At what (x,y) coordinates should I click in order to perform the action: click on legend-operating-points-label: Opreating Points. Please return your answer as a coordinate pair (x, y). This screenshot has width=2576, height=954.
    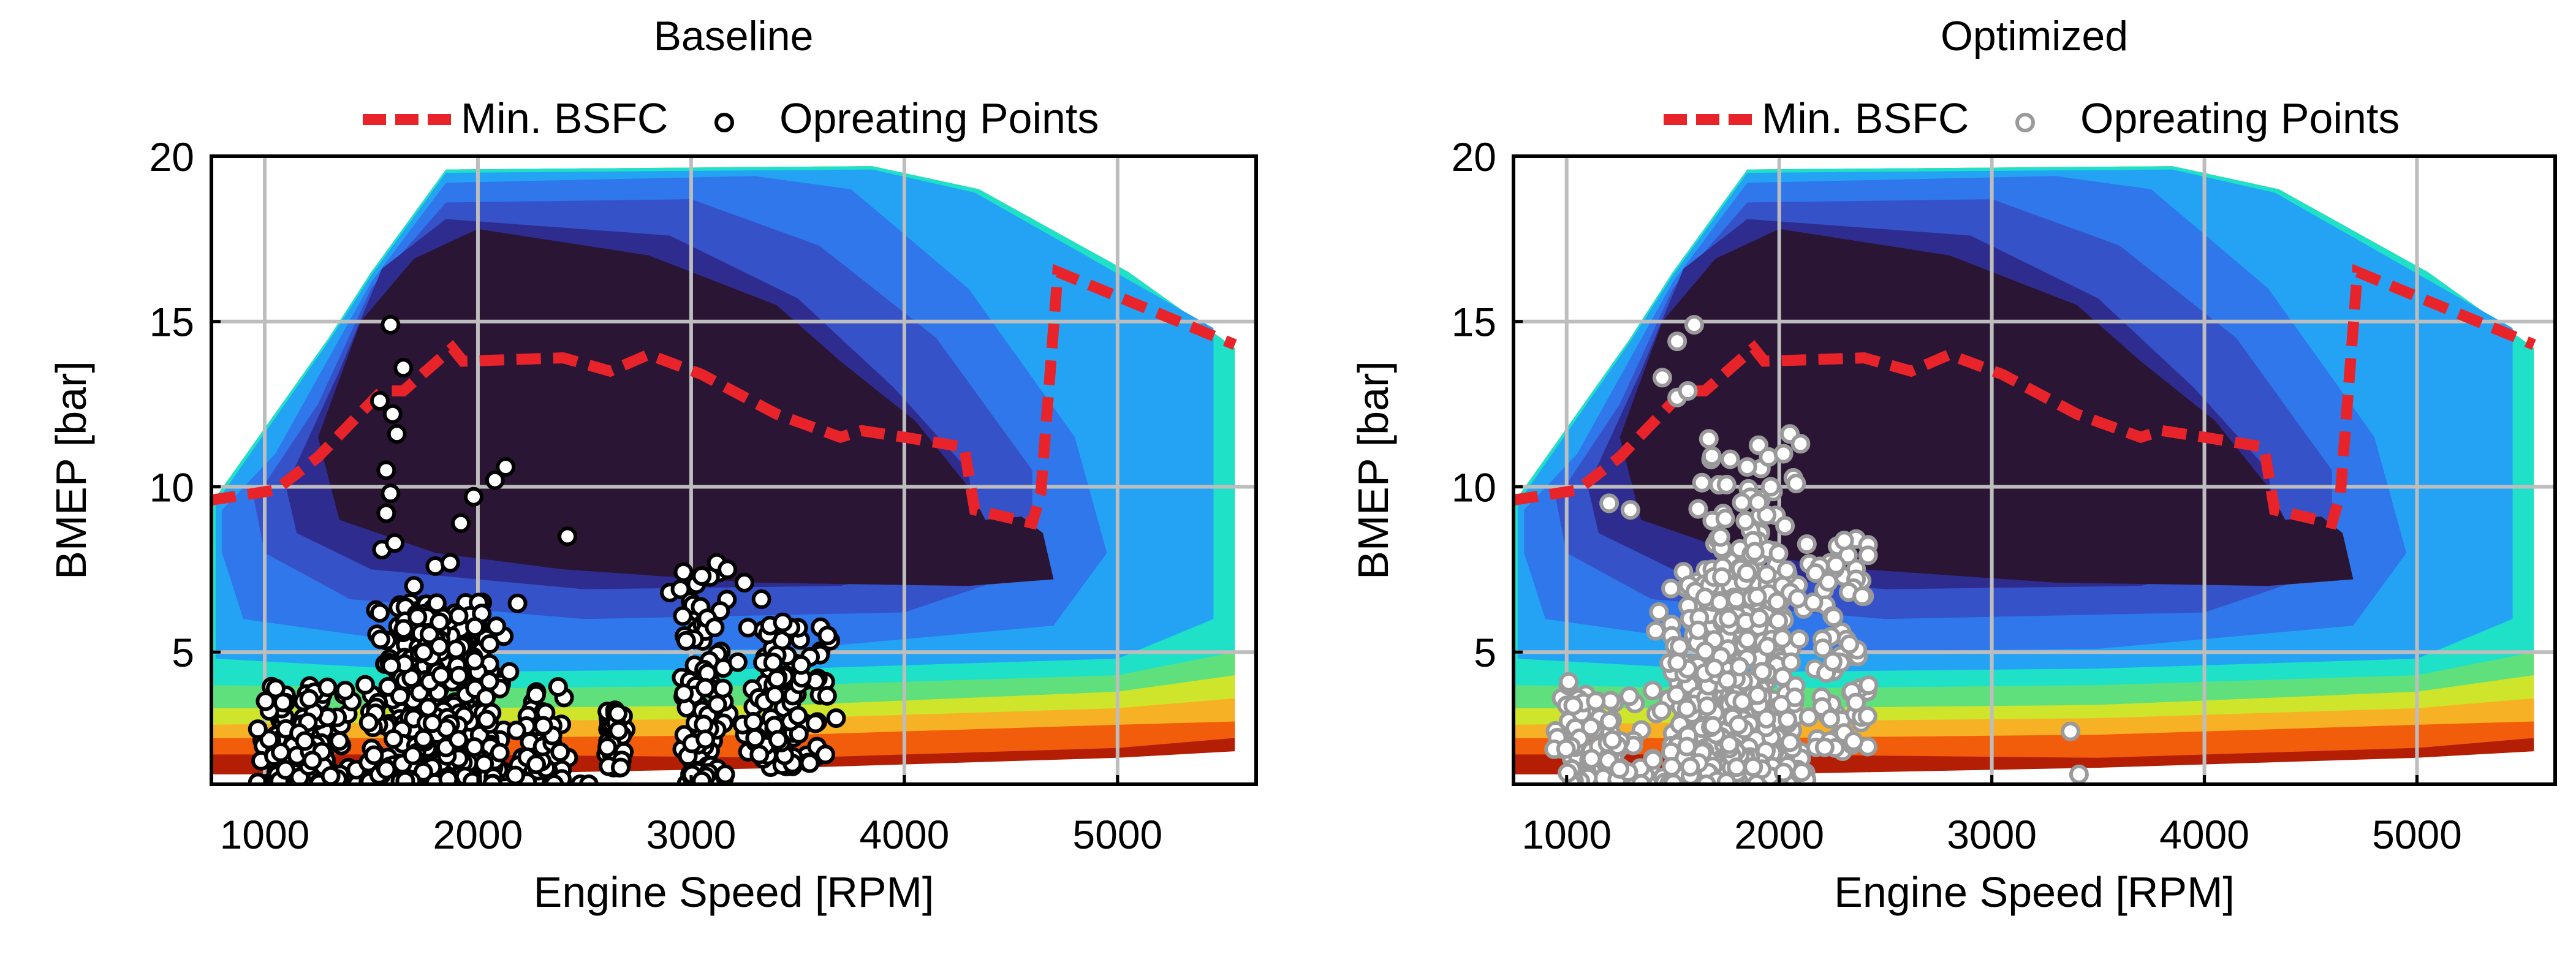
    Looking at the image, I should click on (2240, 118).